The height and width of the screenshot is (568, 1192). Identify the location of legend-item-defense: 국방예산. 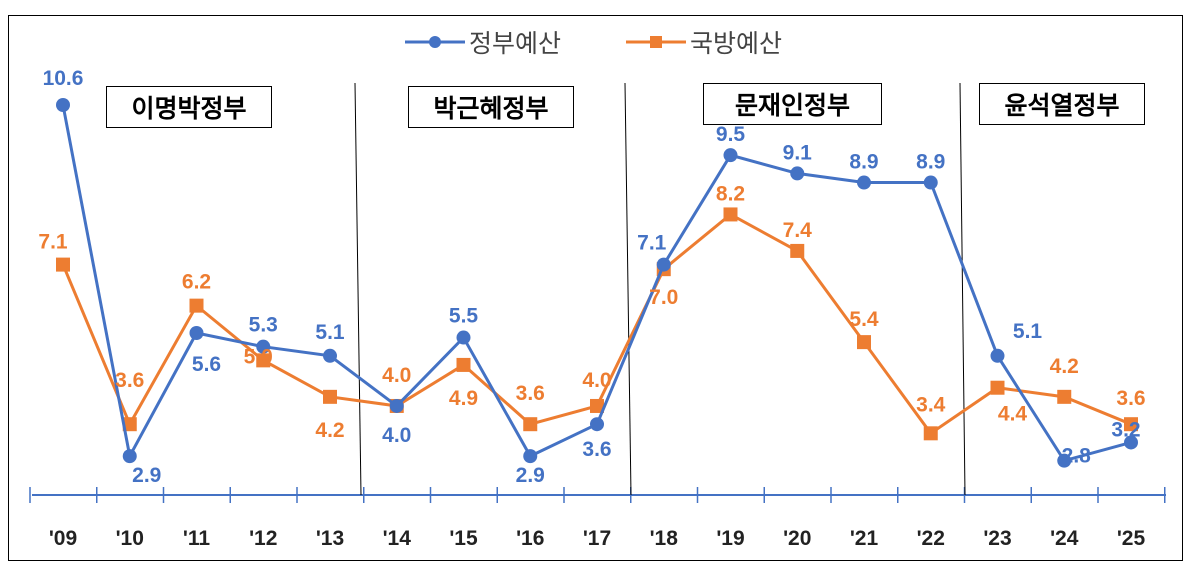
(704, 42).